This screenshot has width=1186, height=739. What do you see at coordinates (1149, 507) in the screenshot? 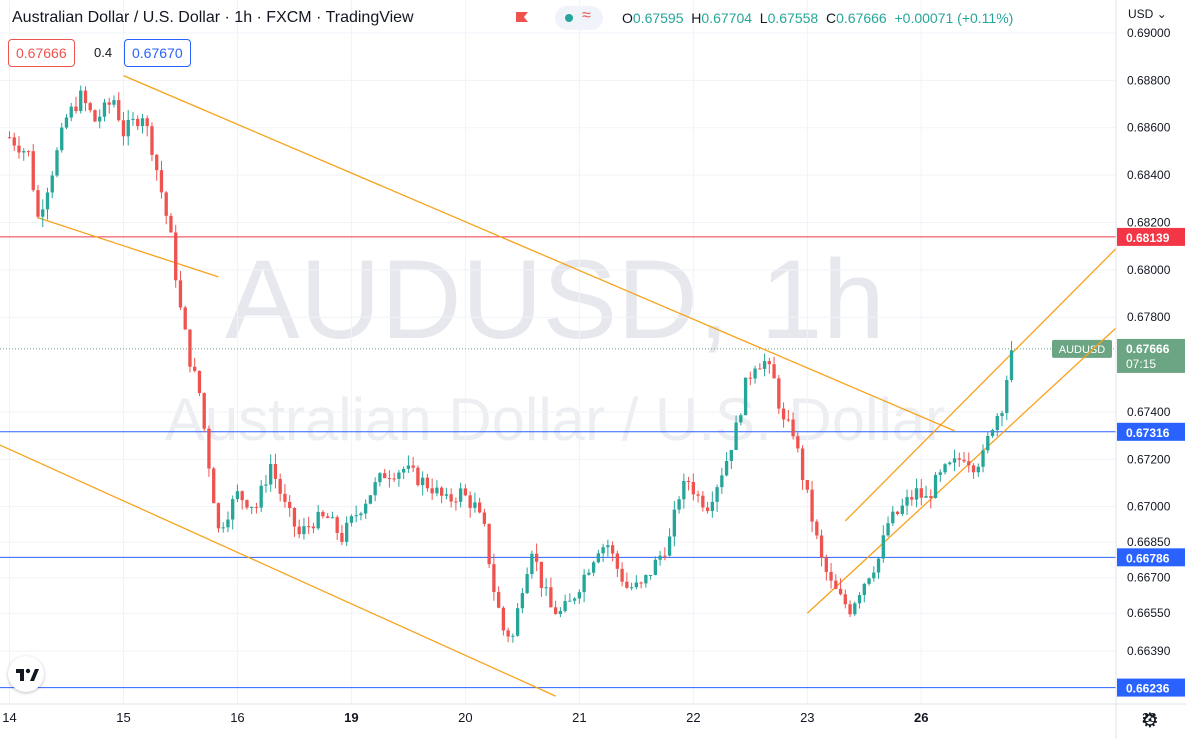
I see `y-tick-label: 0.67000` at bounding box center [1149, 507].